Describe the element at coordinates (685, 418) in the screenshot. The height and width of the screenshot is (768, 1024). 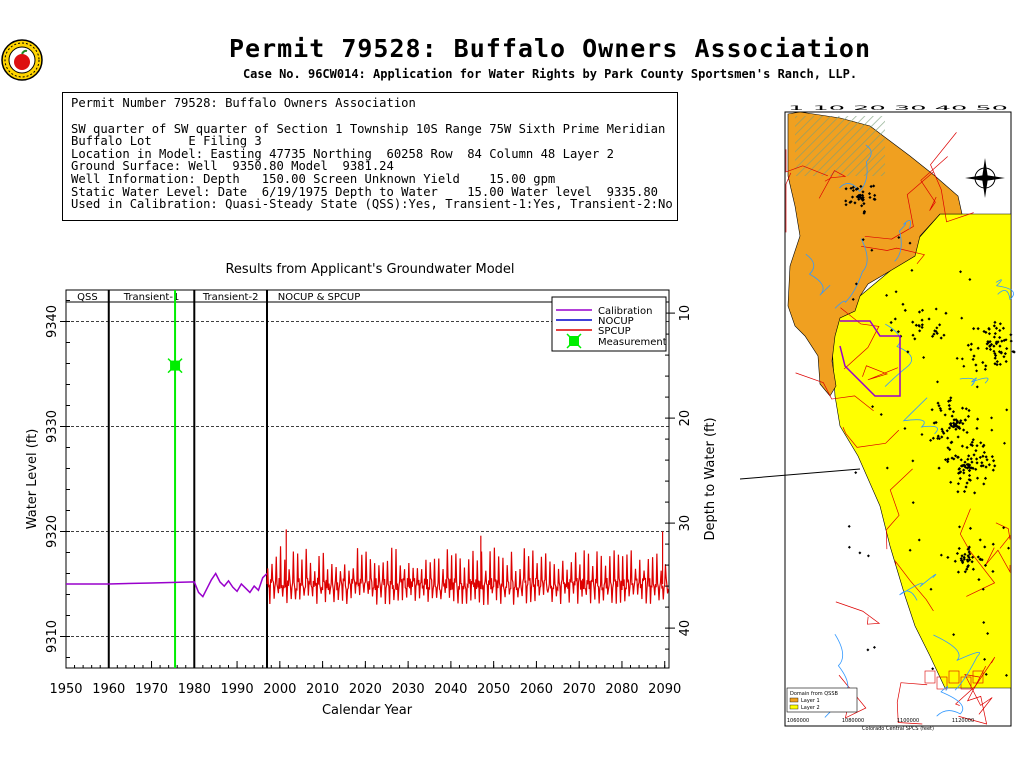
I see `y2-tick-label: 20` at that location.